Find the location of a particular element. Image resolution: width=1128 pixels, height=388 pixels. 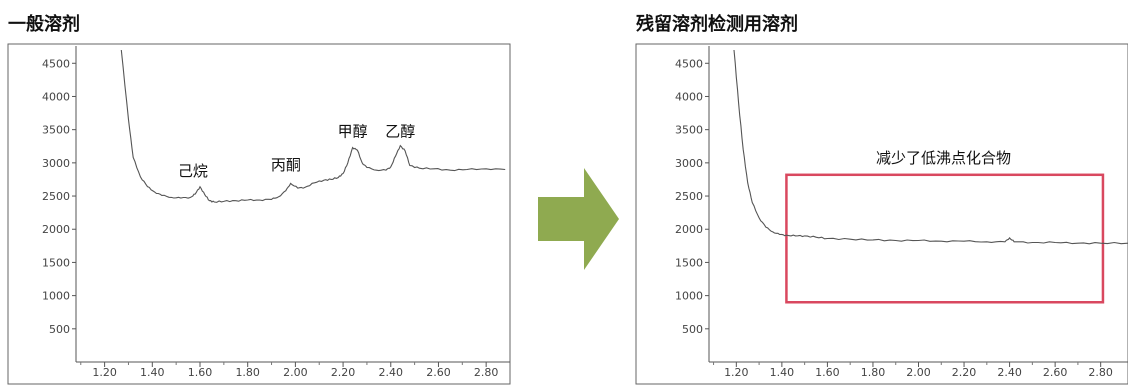

left-x-tick-label: 2.20 is located at coordinates (343, 372).